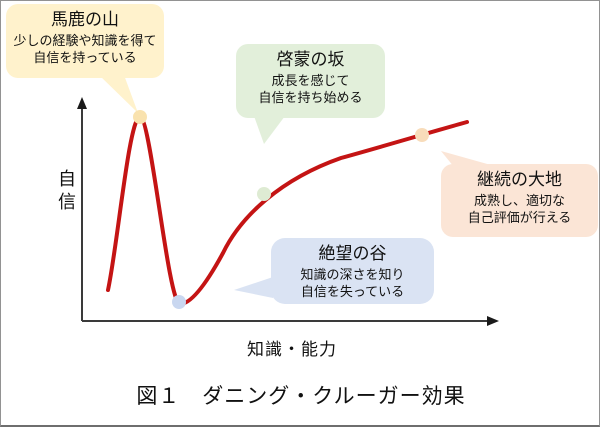  What do you see at coordinates (301, 396) in the screenshot?
I see `figure-caption: 図１ ダニング・クルーガー効果` at bounding box center [301, 396].